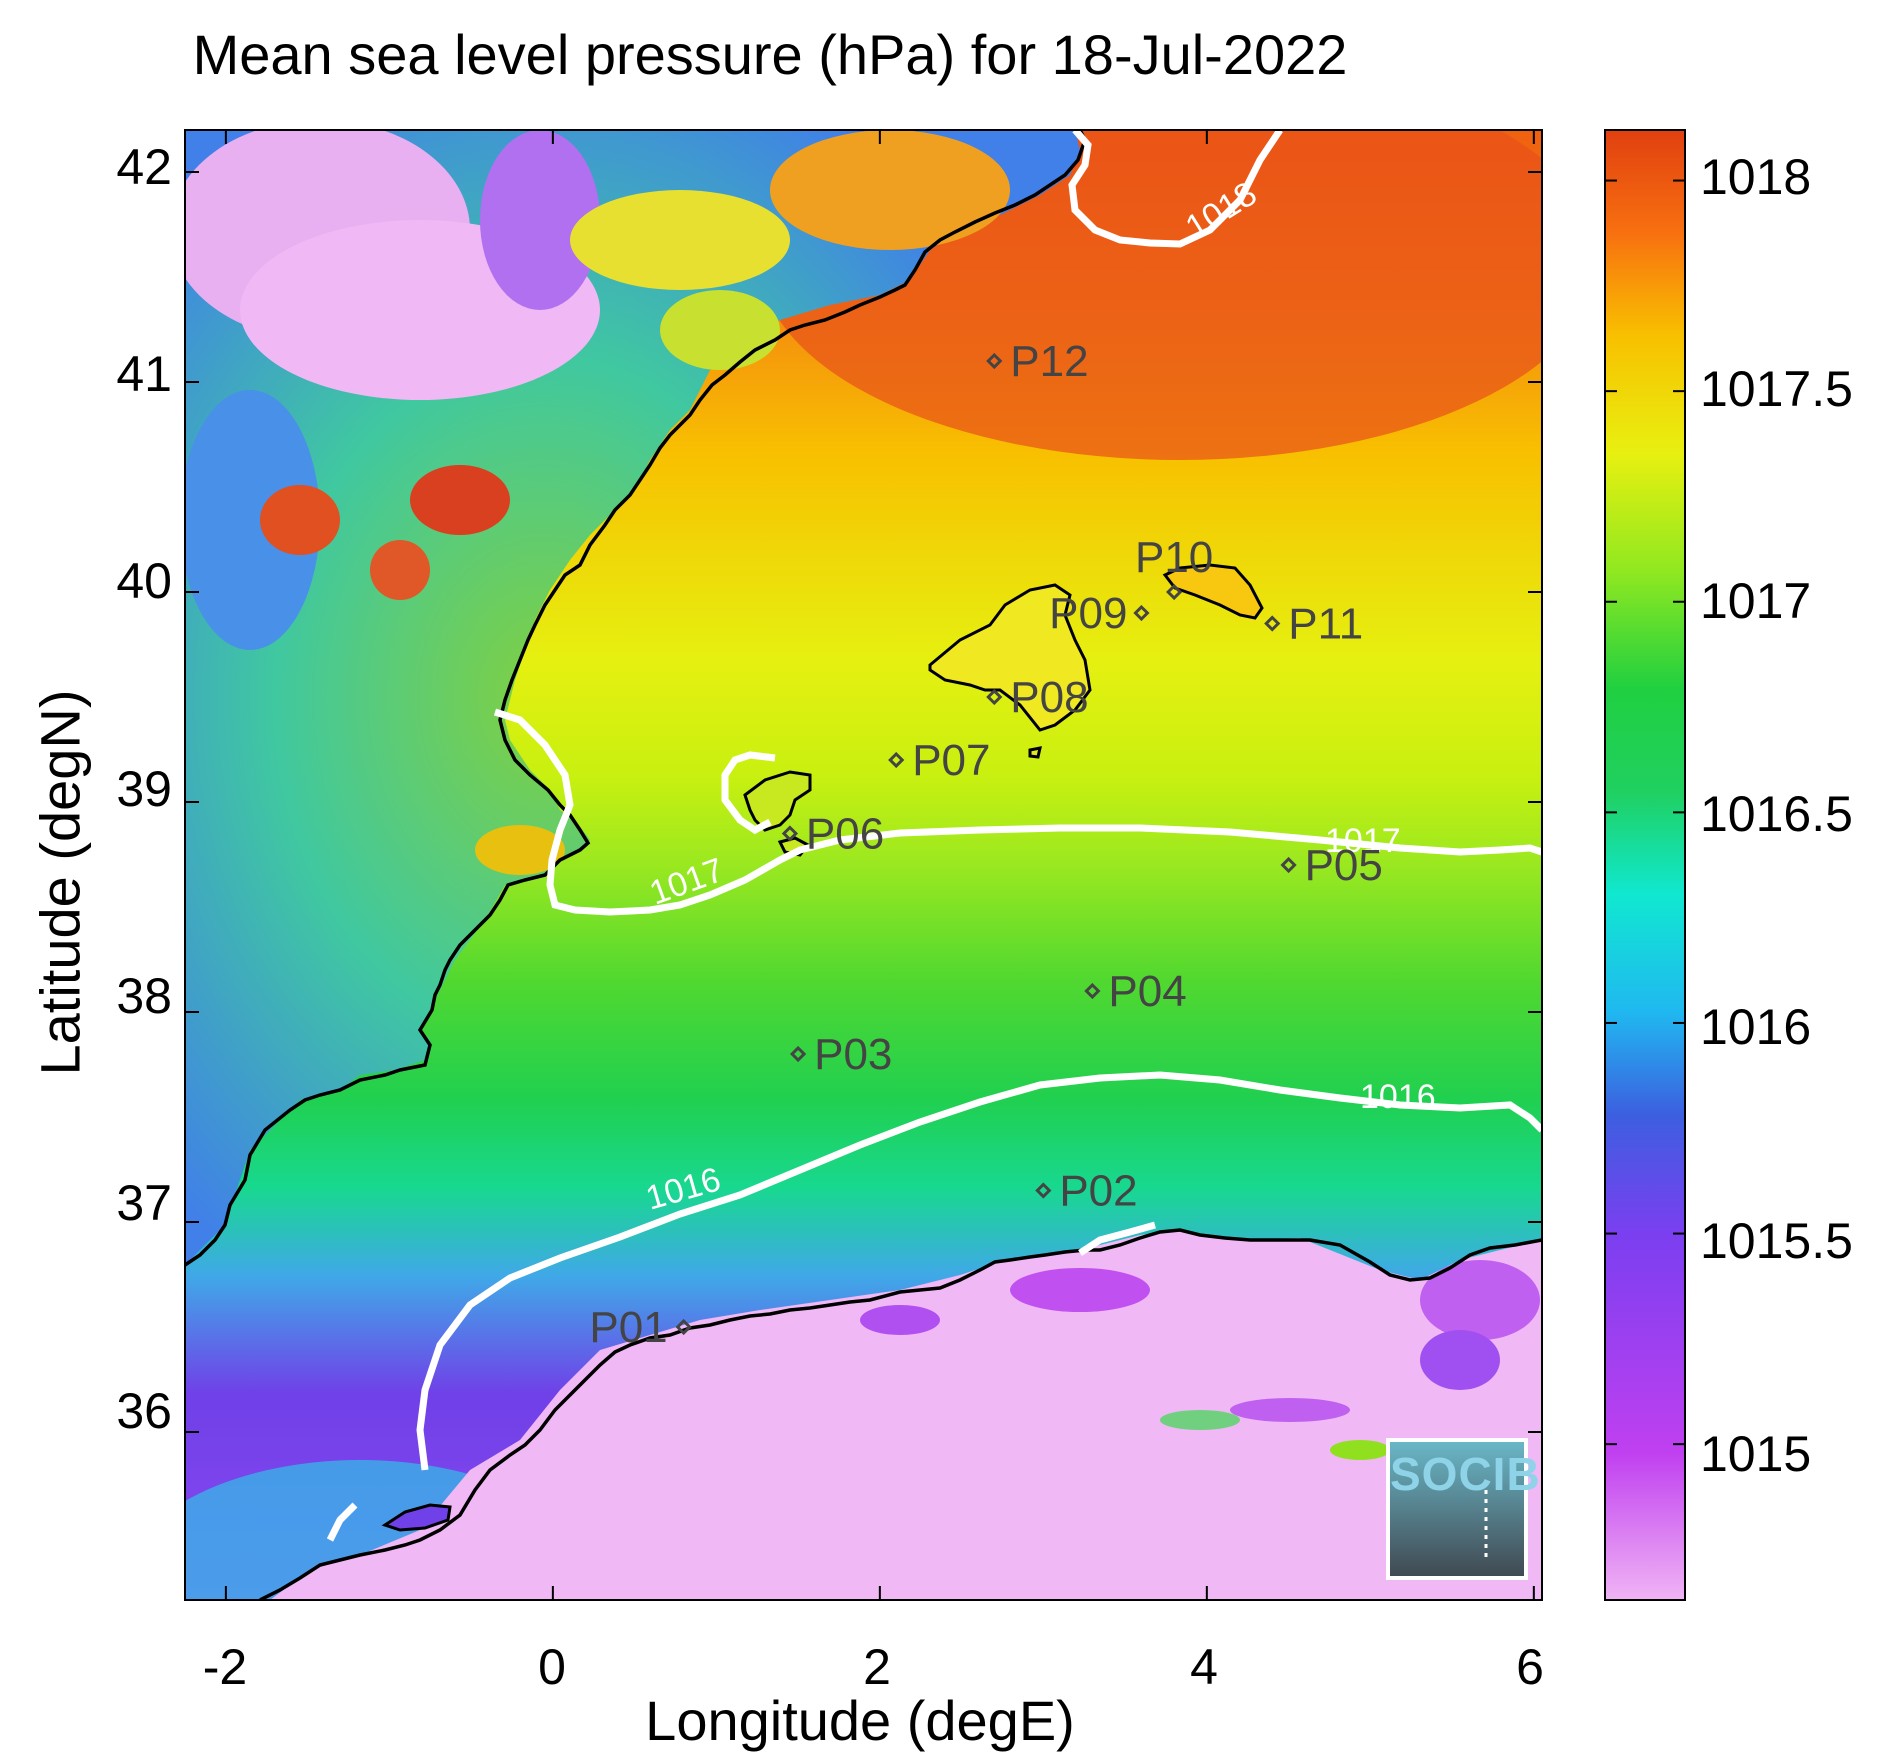 The height and width of the screenshot is (1758, 1904). What do you see at coordinates (144, 374) in the screenshot?
I see `y-tick-label: 41` at bounding box center [144, 374].